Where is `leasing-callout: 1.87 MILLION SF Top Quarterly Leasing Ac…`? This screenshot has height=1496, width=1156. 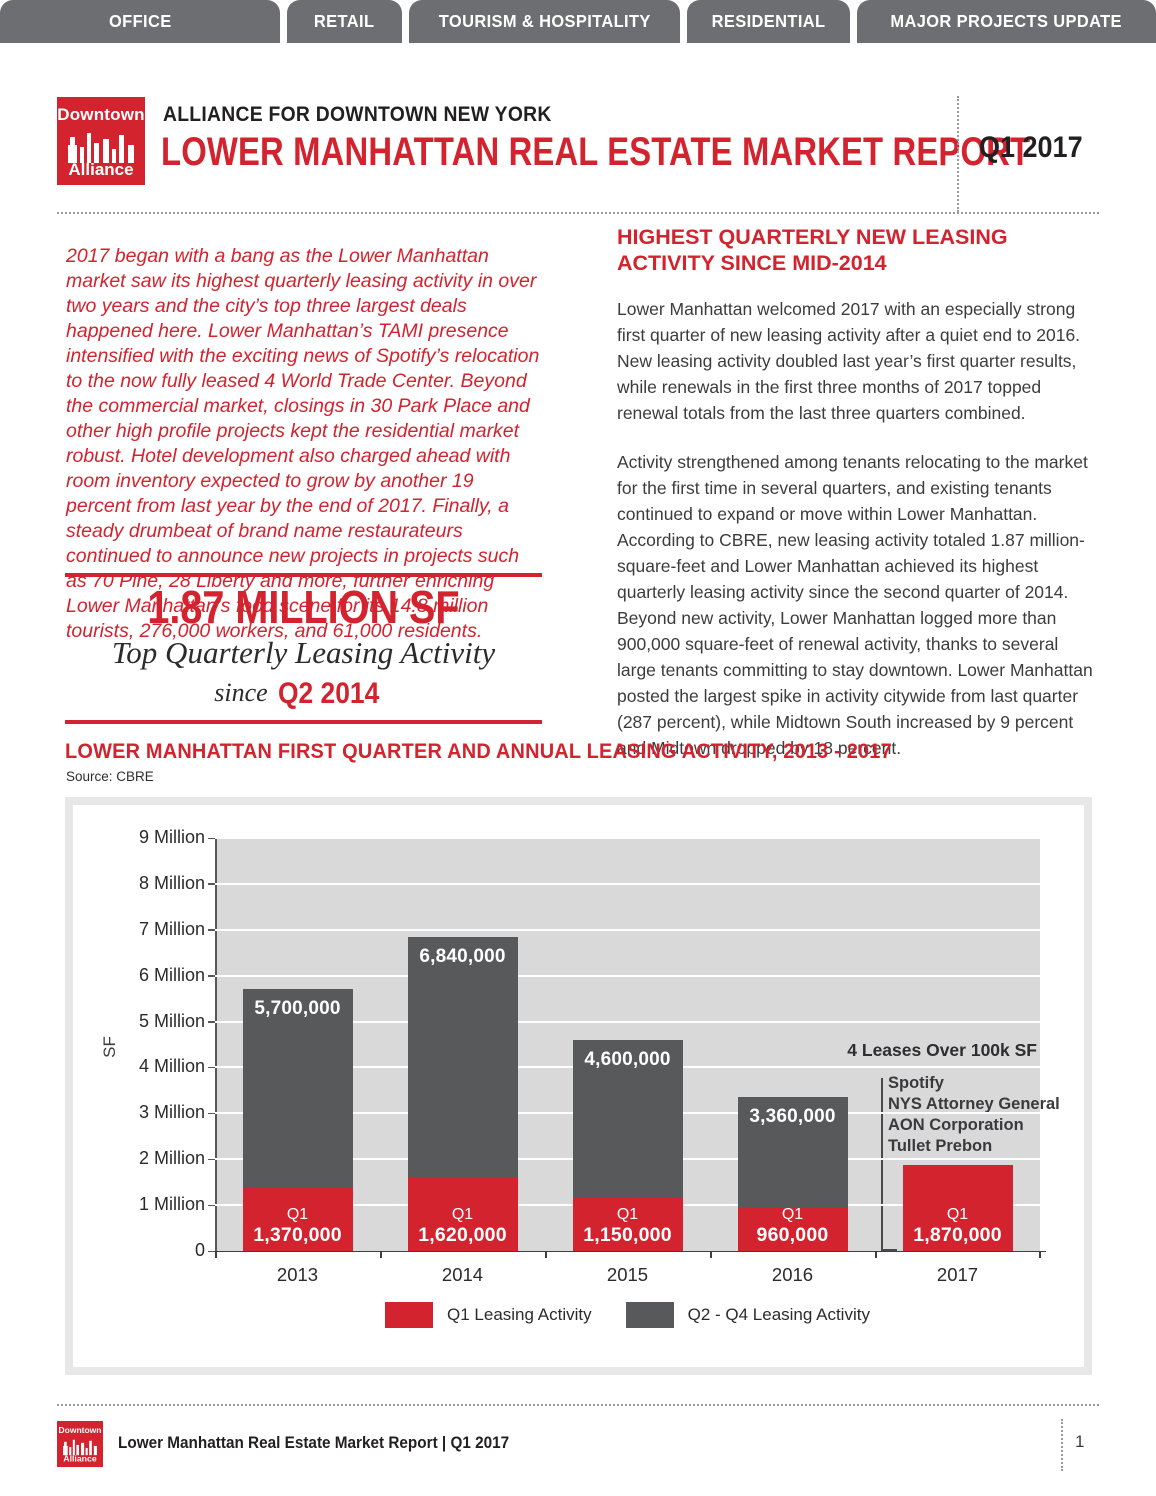 leasing-callout: 1.87 MILLION SF Top Quarterly Leasing Ac… is located at coordinates (303, 649).